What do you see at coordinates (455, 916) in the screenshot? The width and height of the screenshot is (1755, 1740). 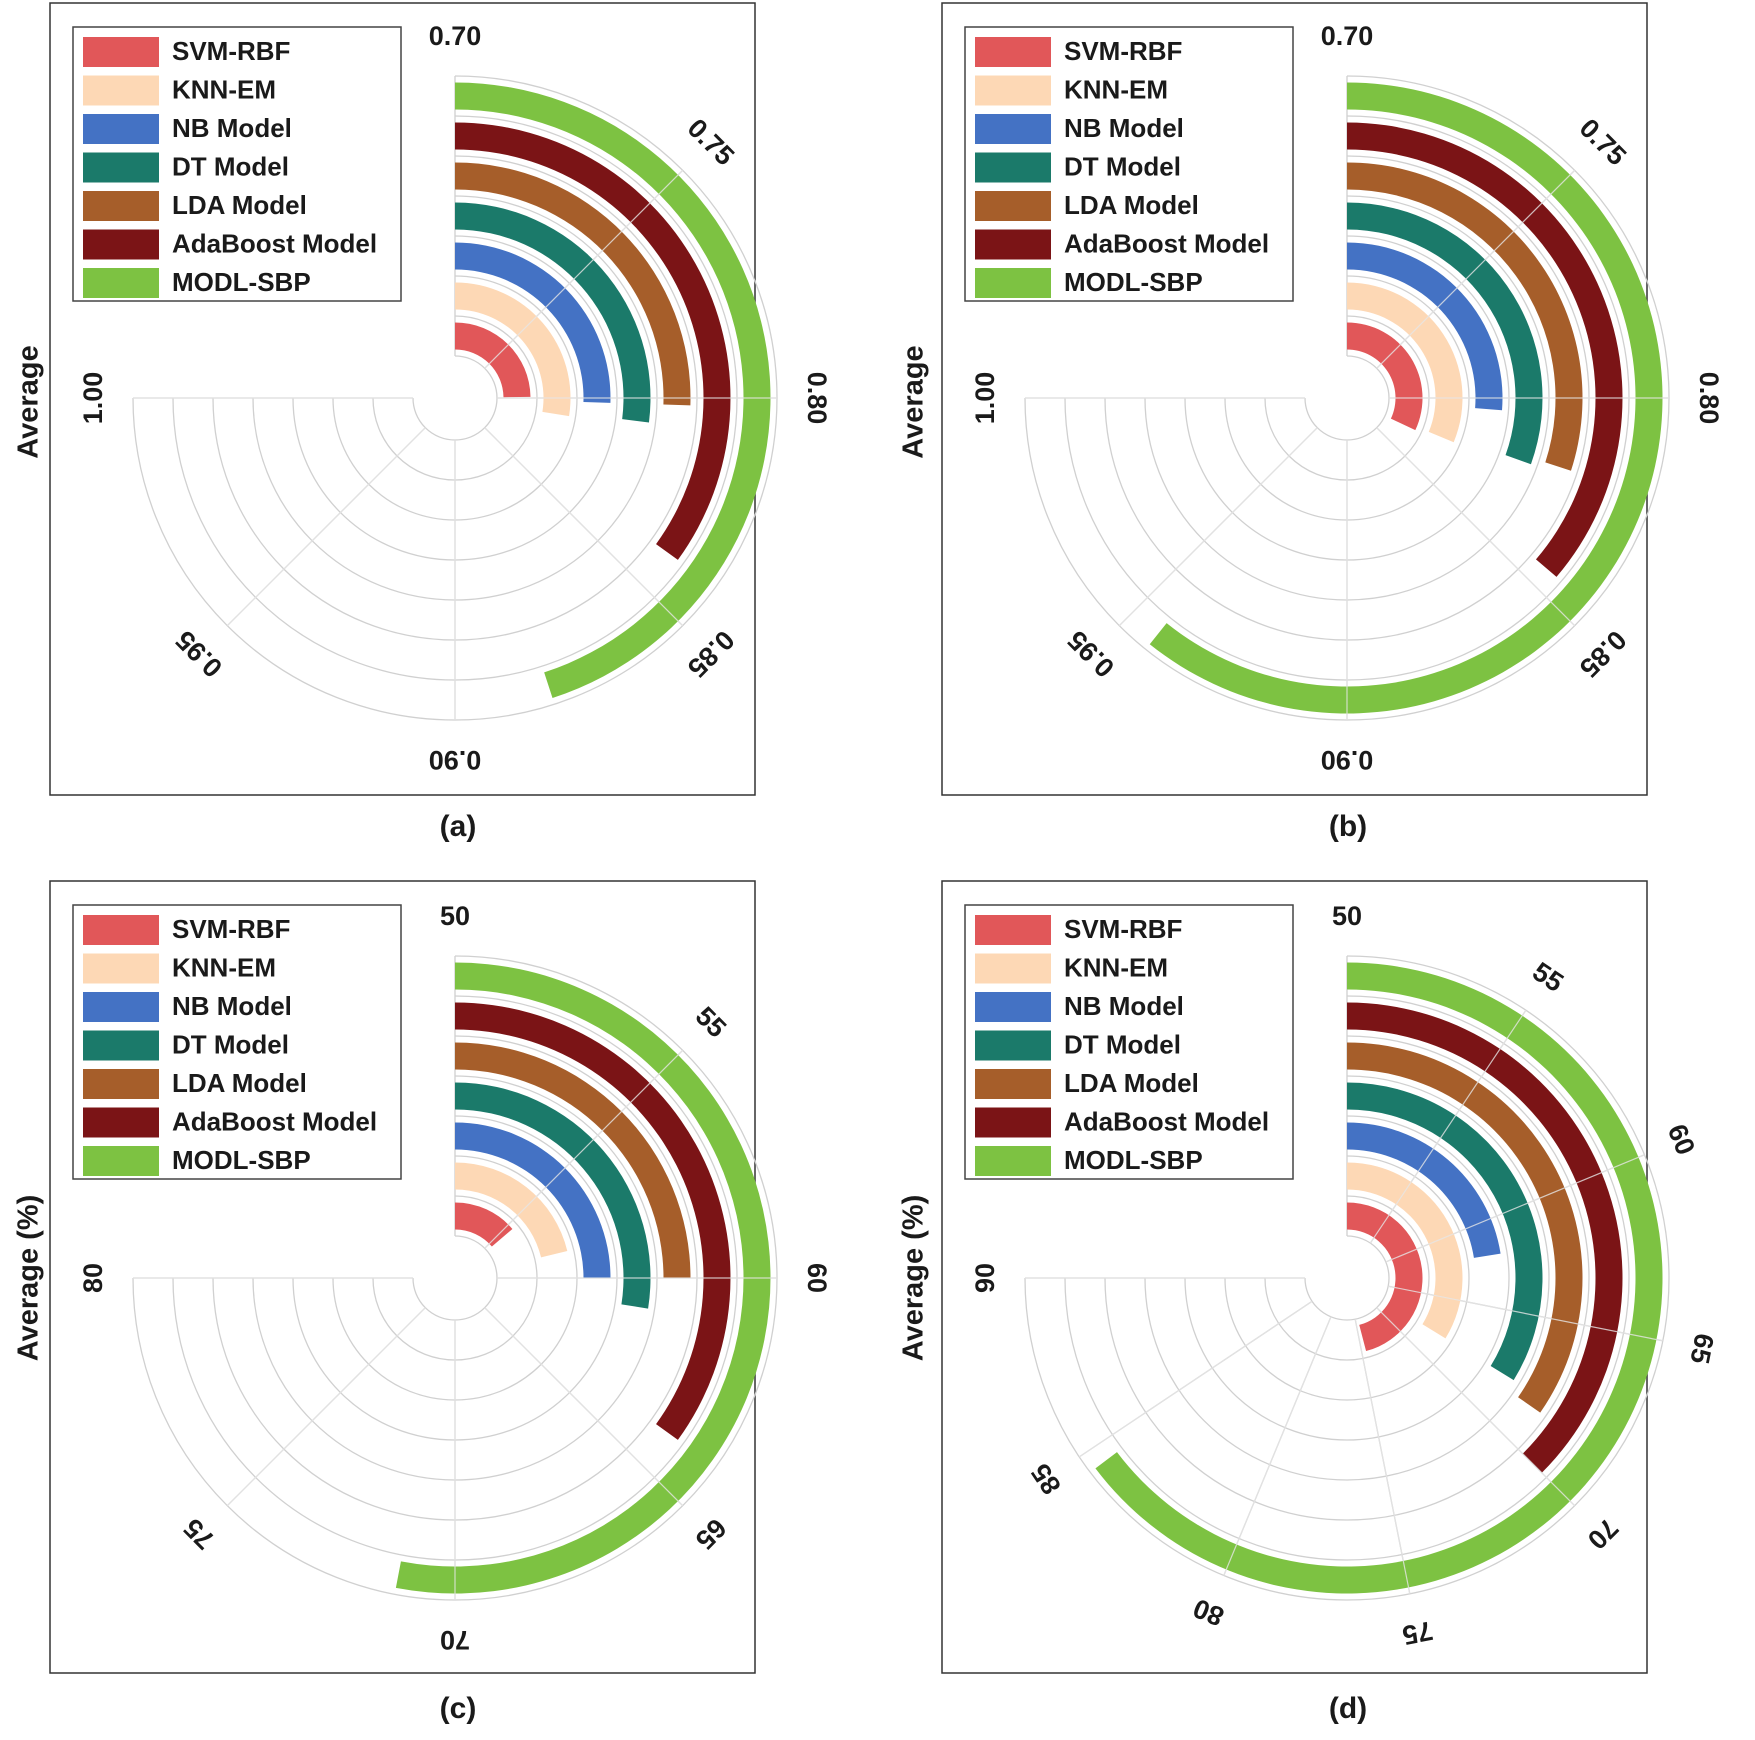 I see `tick-label: 50` at bounding box center [455, 916].